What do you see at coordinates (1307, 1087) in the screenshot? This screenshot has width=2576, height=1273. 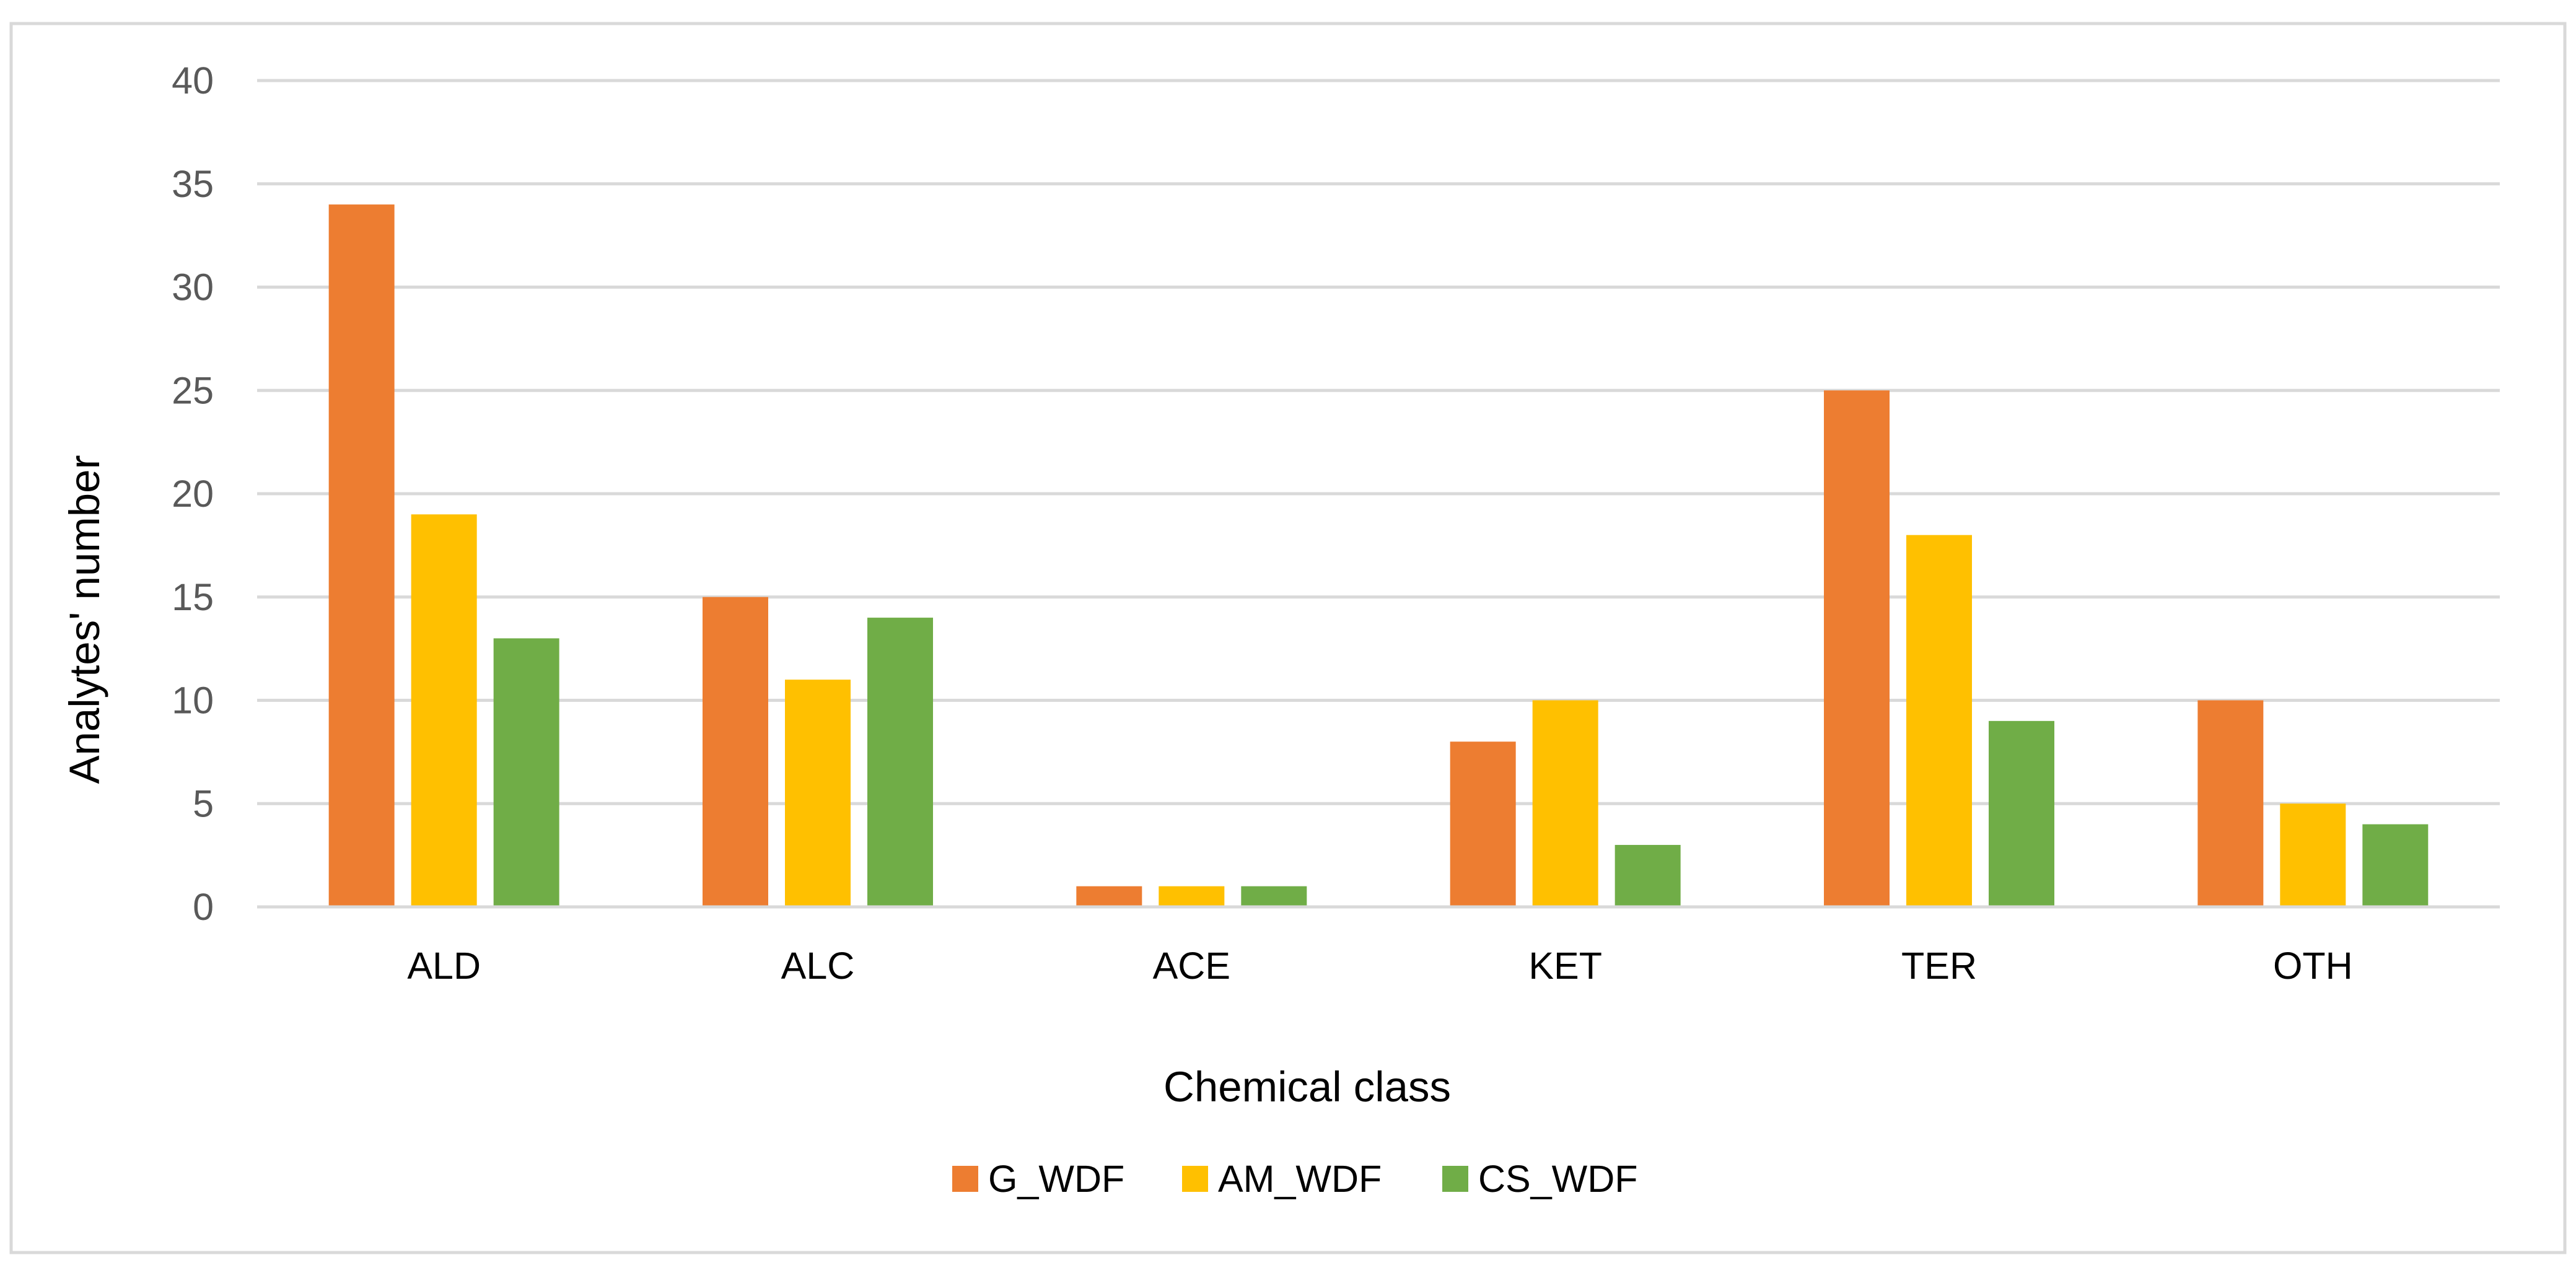 I see `x-axis-title: Chemical class` at bounding box center [1307, 1087].